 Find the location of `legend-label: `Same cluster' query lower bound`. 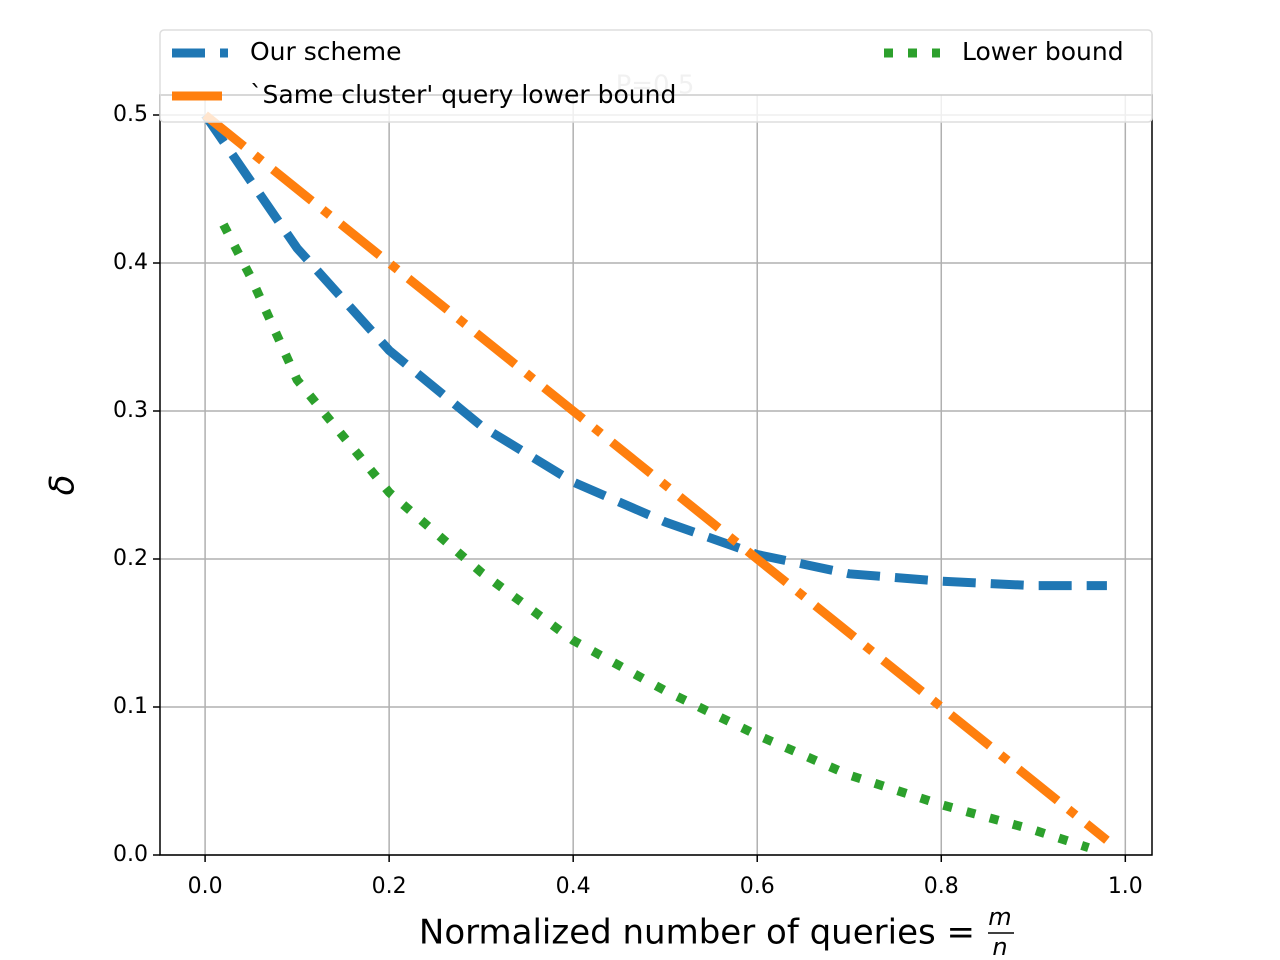

legend-label: `Same cluster' query lower bound is located at coordinates (463, 94).